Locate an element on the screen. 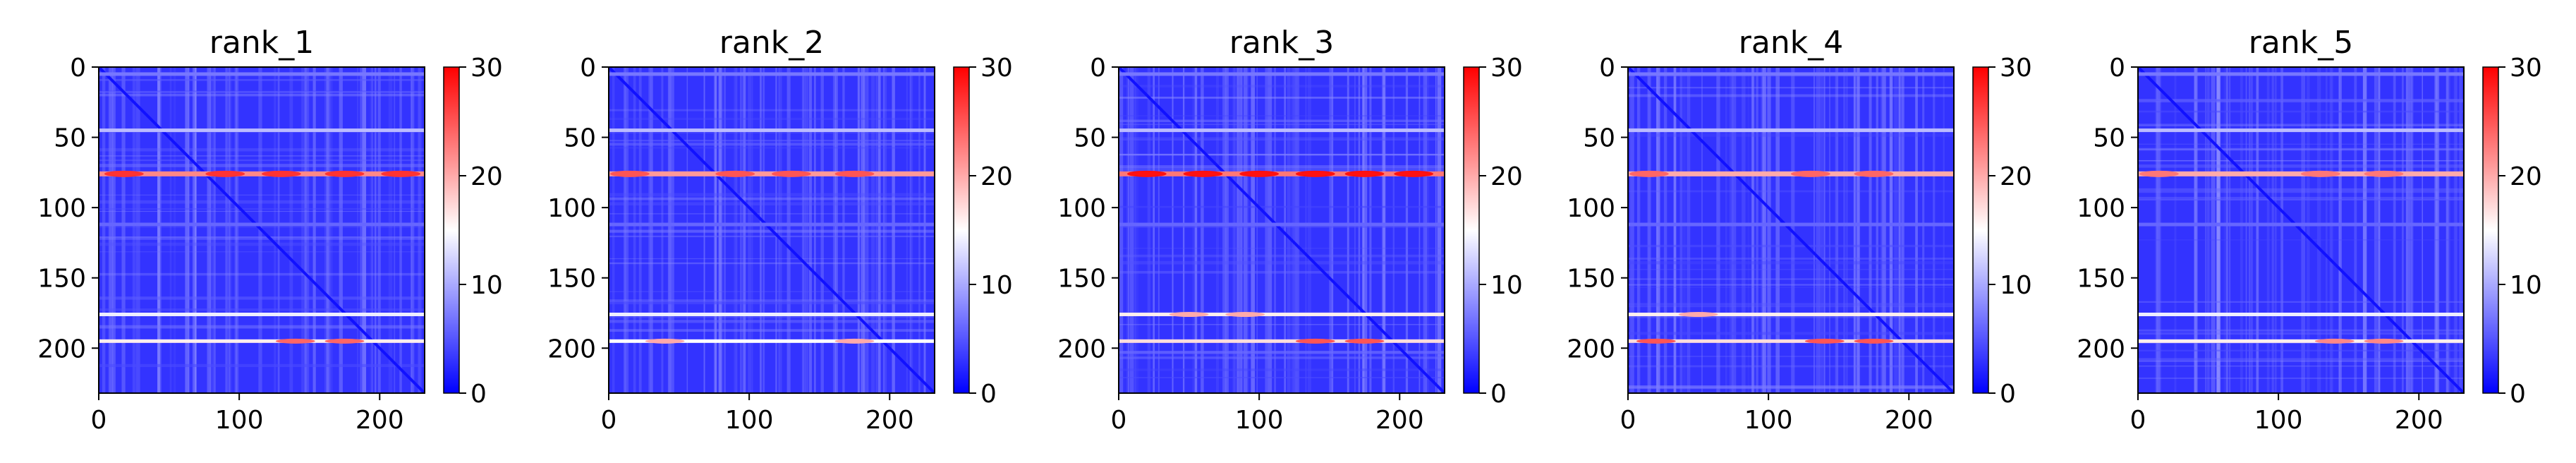 This screenshot has width=2576, height=463. y-tick-label: 150 is located at coordinates (1081, 279).